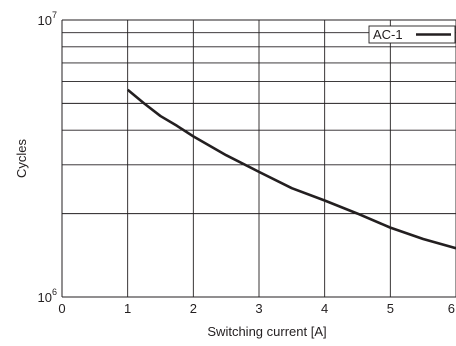 Image resolution: width=456 pixels, height=346 pixels. I want to click on x-tick-label: 5, so click(390, 308).